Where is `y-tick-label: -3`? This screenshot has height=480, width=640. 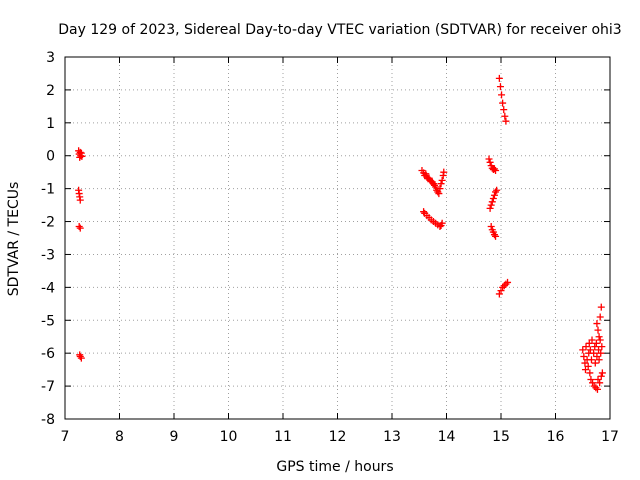
y-tick-label: -3 is located at coordinates (48, 255).